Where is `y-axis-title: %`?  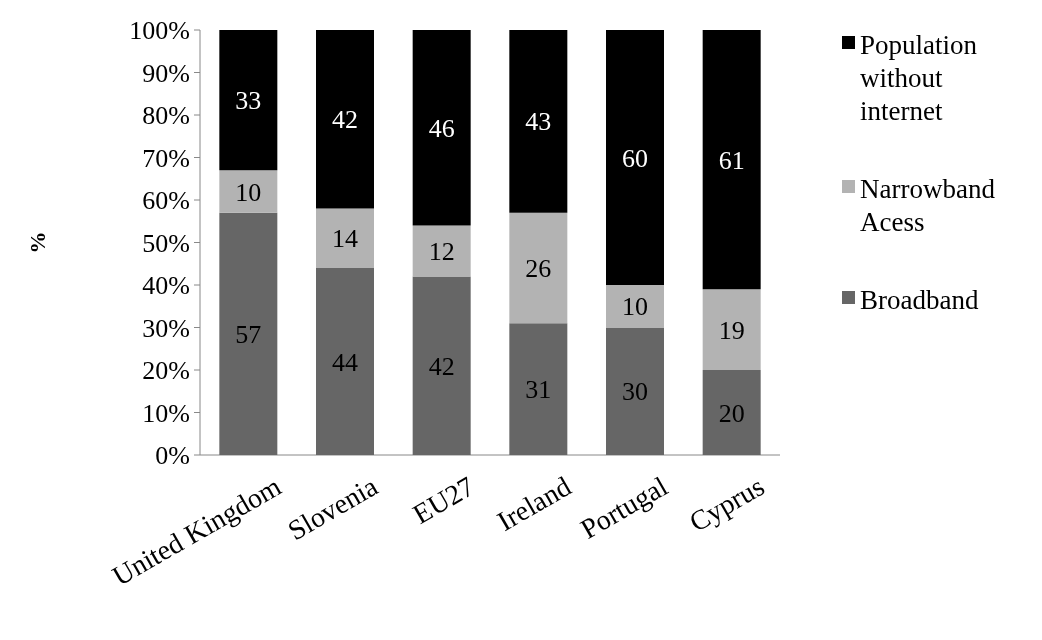
y-axis-title: % is located at coordinates (37, 242).